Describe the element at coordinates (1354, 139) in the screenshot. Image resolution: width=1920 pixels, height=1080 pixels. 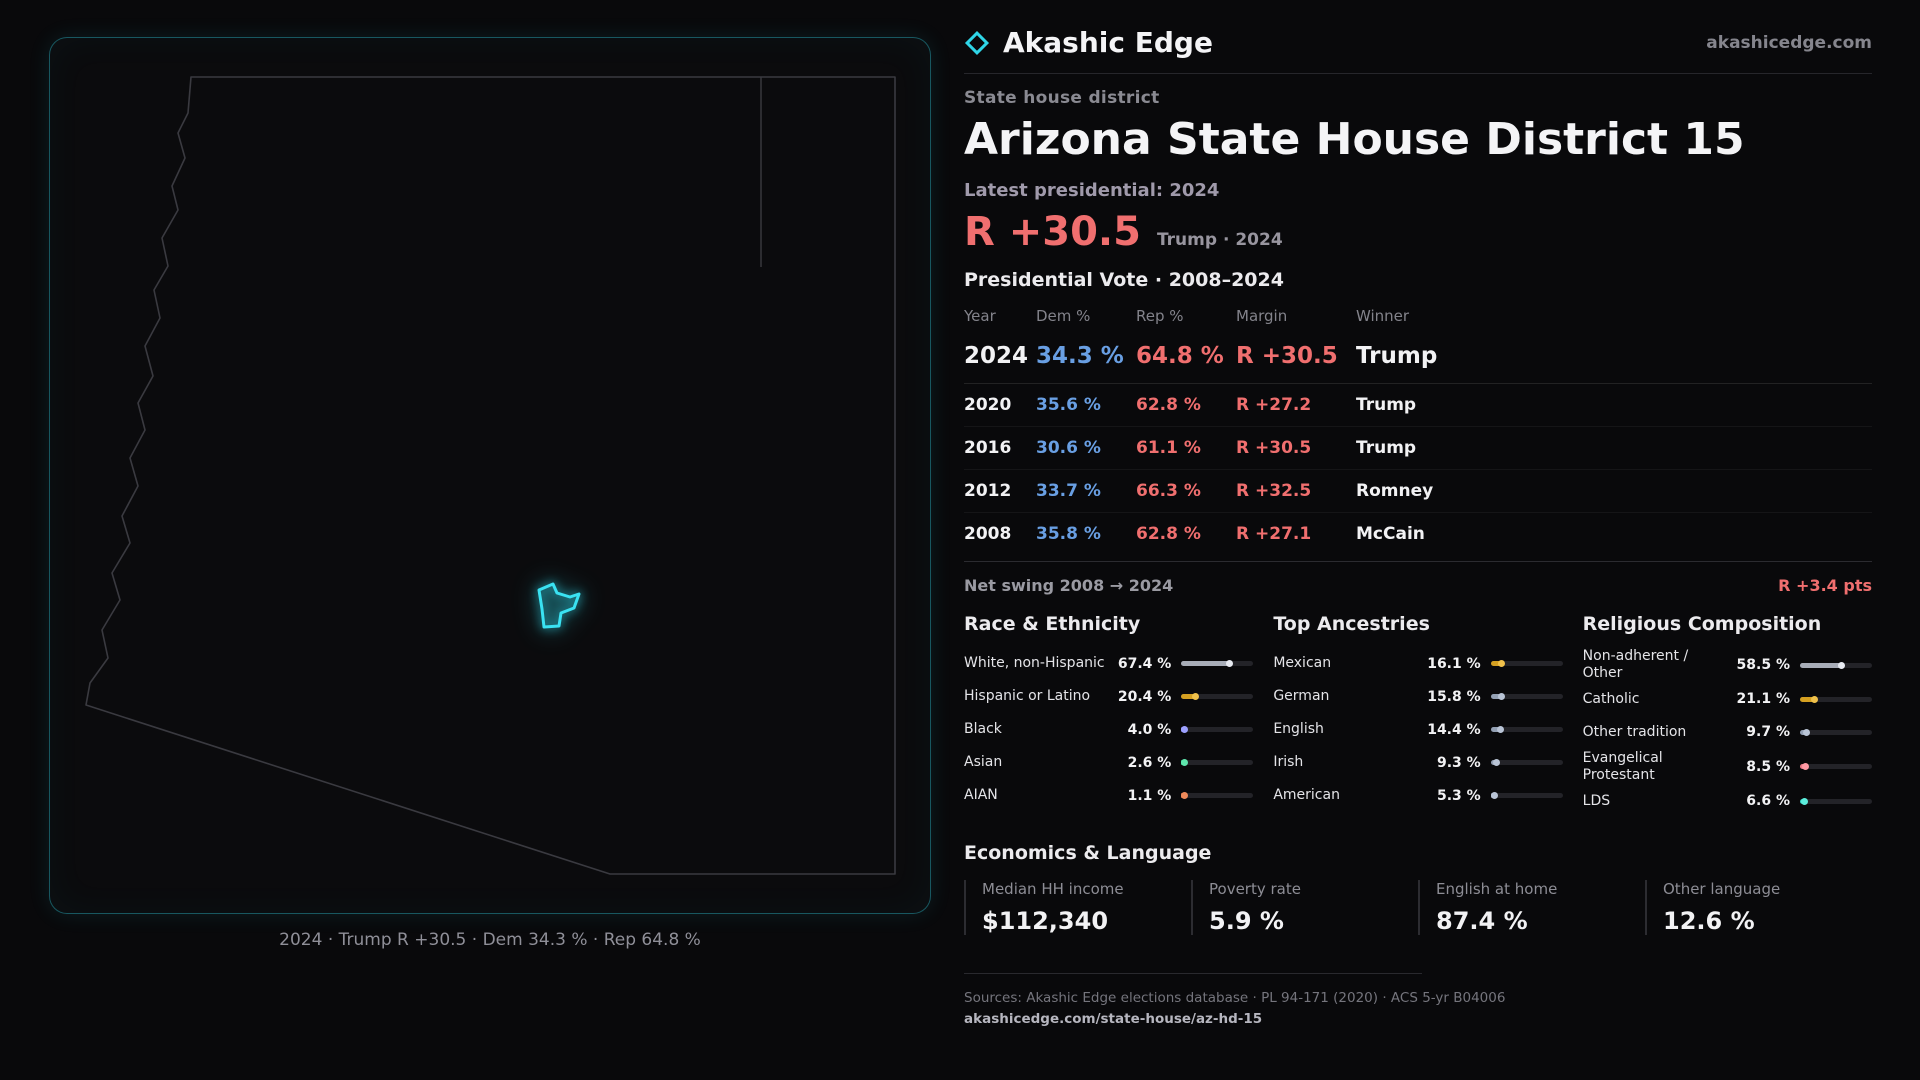
I see `page-title: Arizona State House District 15` at that location.